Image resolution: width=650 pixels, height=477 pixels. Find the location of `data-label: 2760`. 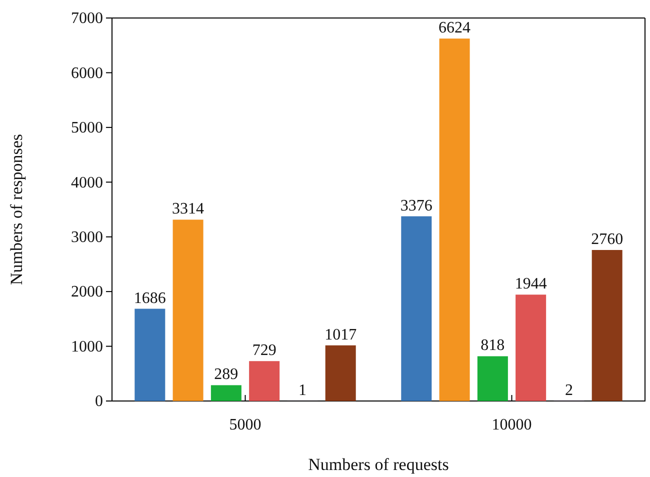

data-label: 2760 is located at coordinates (607, 239).